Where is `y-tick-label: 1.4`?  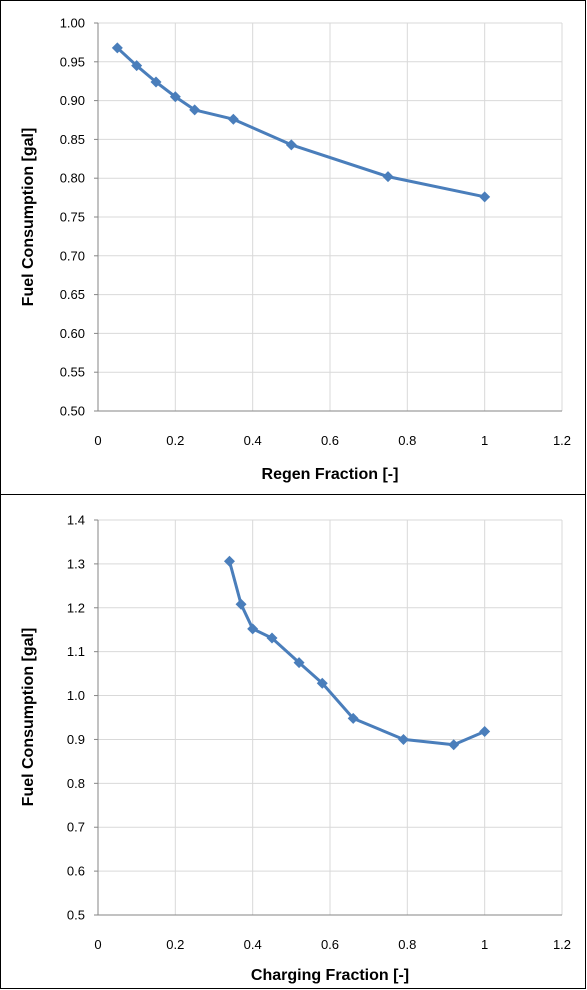
y-tick-label: 1.4 is located at coordinates (76, 520).